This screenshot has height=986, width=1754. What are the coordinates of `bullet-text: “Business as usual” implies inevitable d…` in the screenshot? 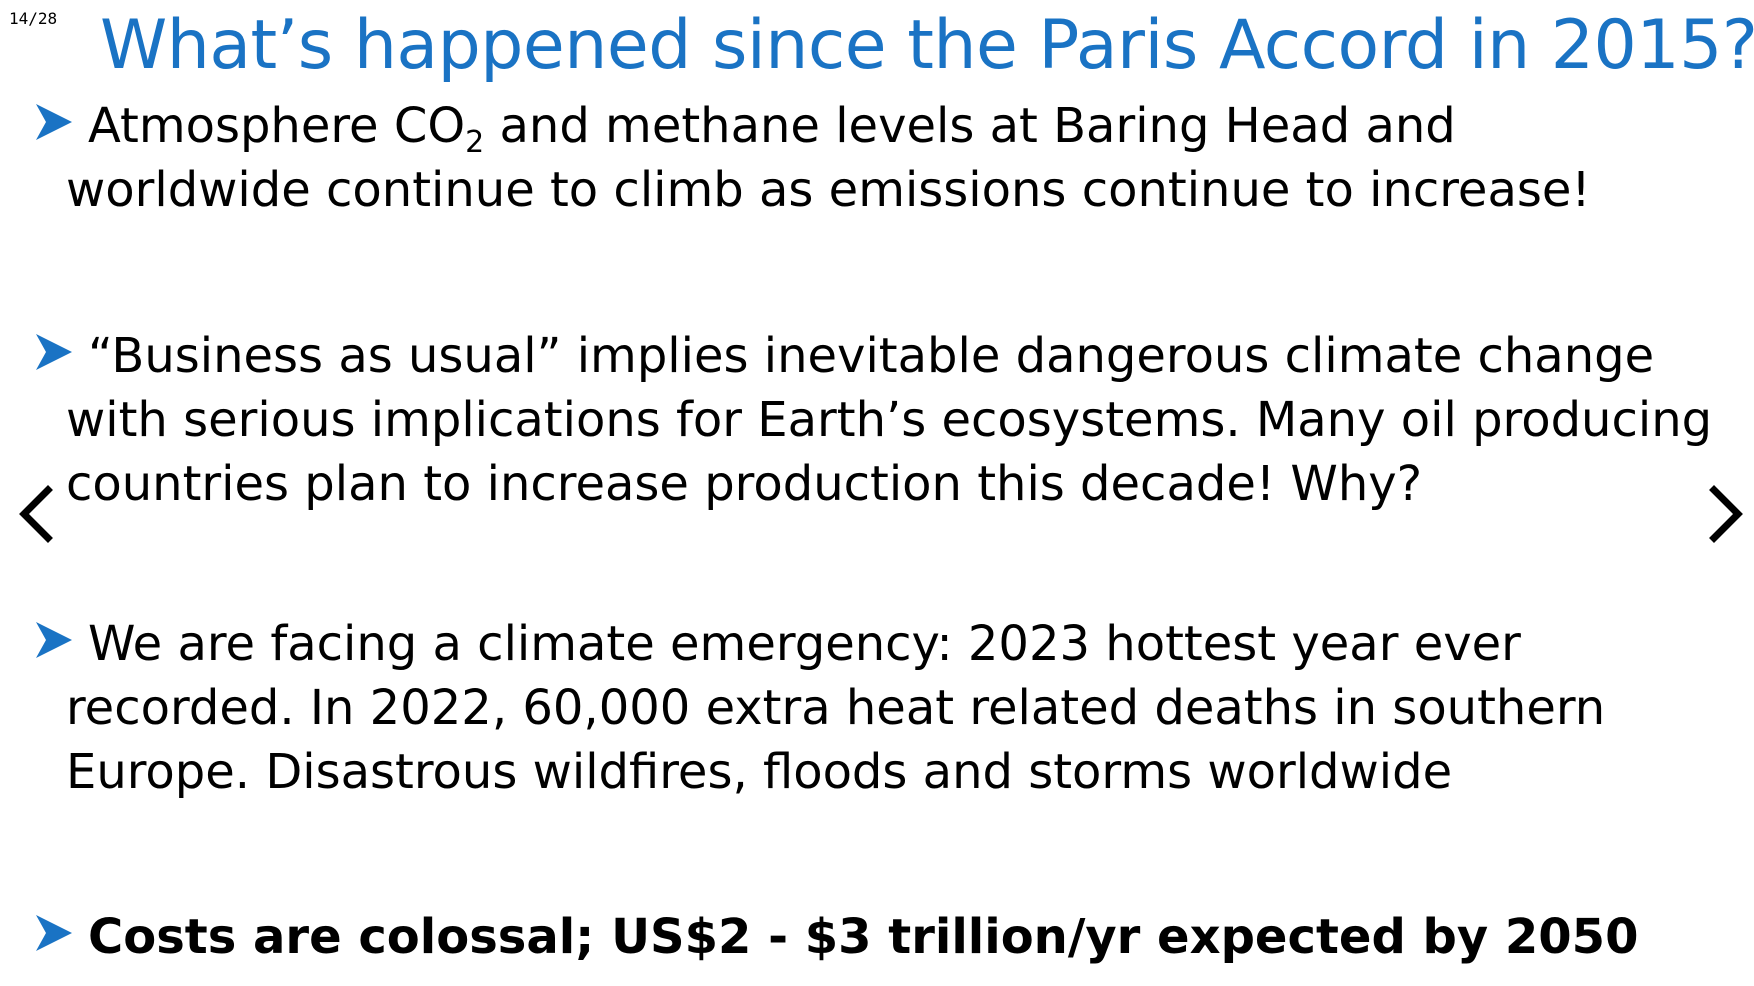 It's located at (871, 356).